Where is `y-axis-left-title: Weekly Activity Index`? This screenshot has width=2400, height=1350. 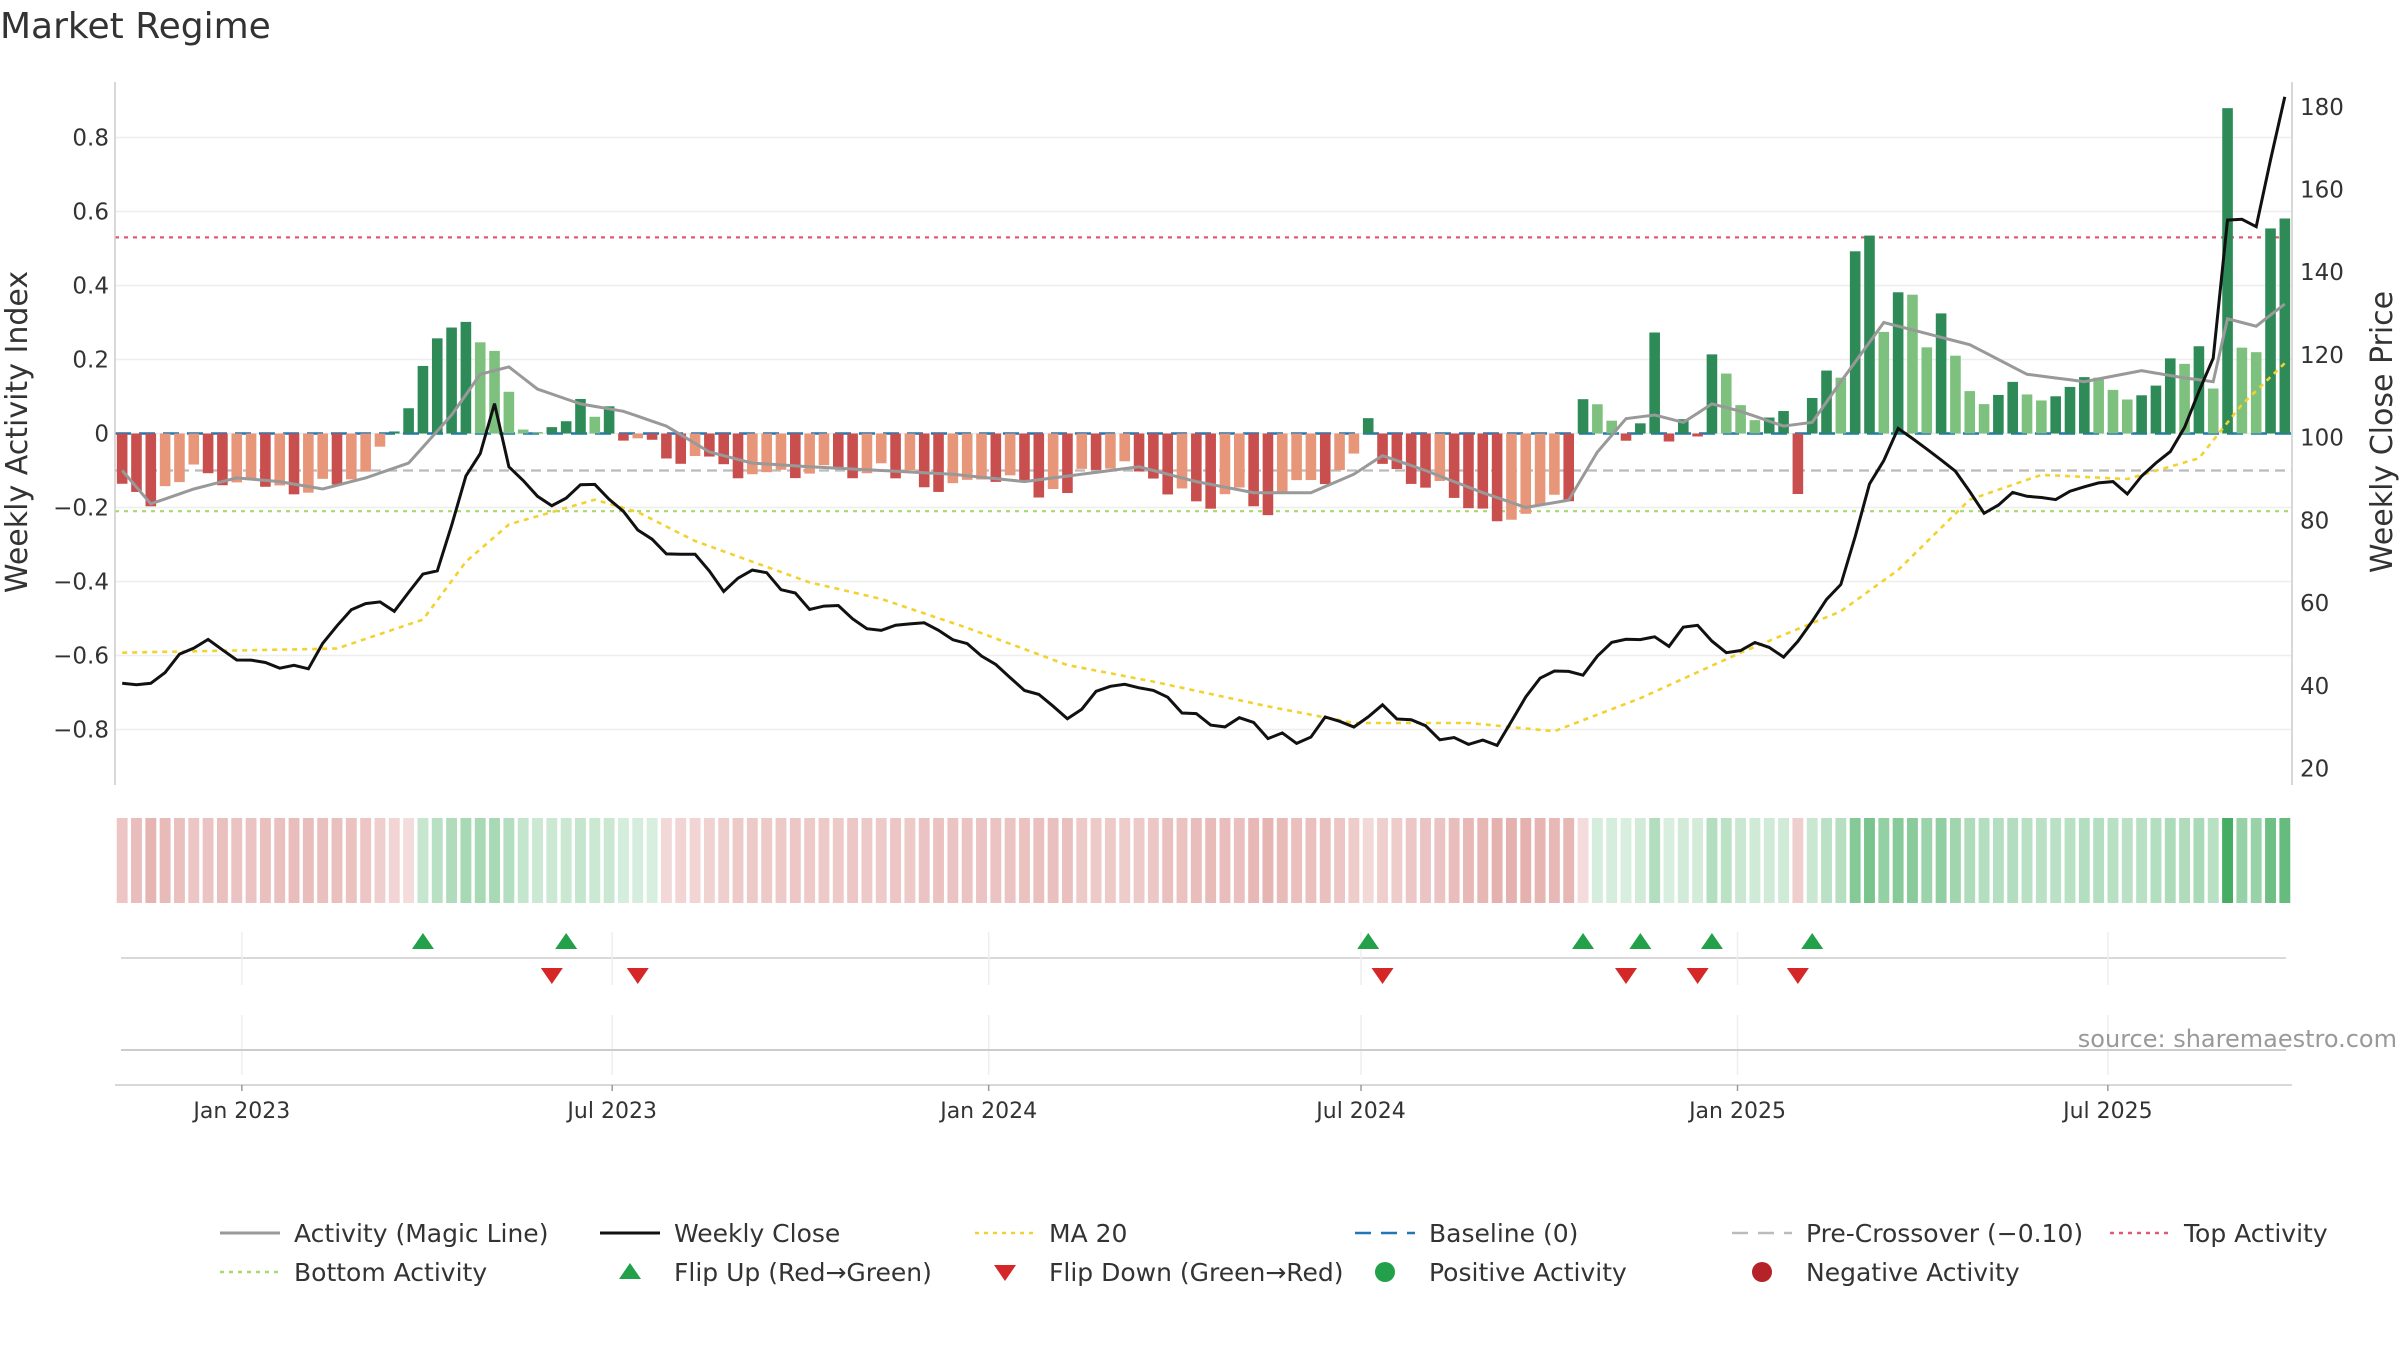 y-axis-left-title: Weekly Activity Index is located at coordinates (17, 432).